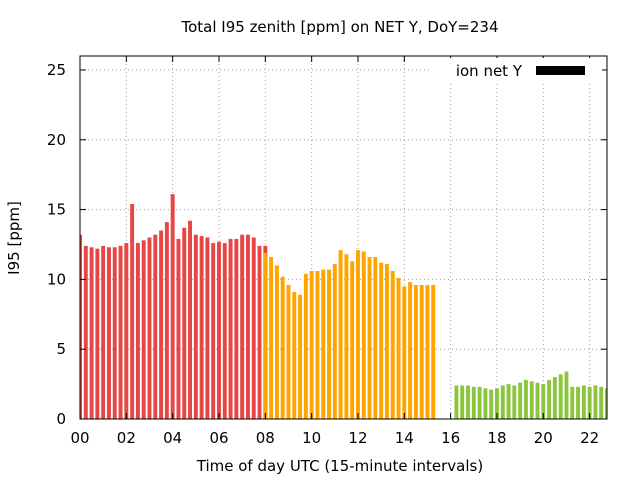  Describe the element at coordinates (589, 438) in the screenshot. I see `x-tick-label: 22` at that location.